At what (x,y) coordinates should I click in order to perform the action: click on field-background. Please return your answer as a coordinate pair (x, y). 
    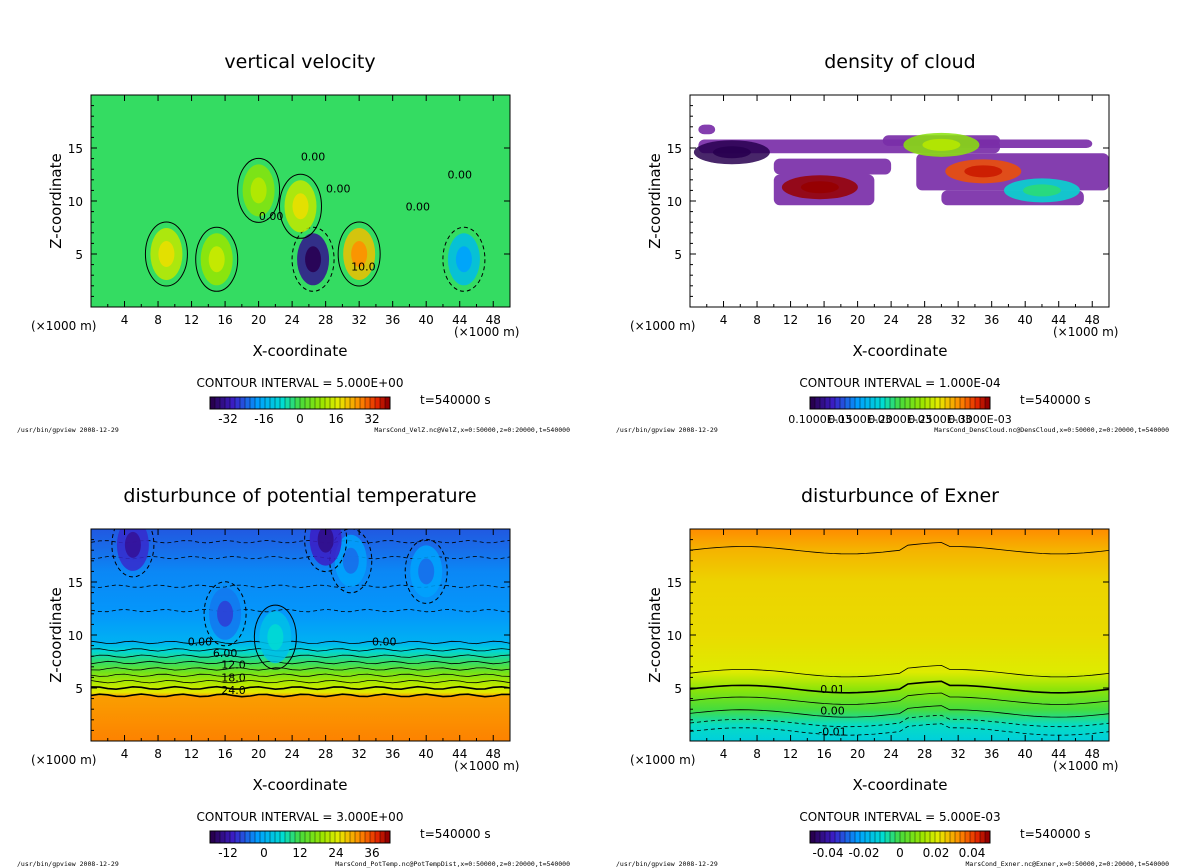
    Looking at the image, I should click on (899, 635).